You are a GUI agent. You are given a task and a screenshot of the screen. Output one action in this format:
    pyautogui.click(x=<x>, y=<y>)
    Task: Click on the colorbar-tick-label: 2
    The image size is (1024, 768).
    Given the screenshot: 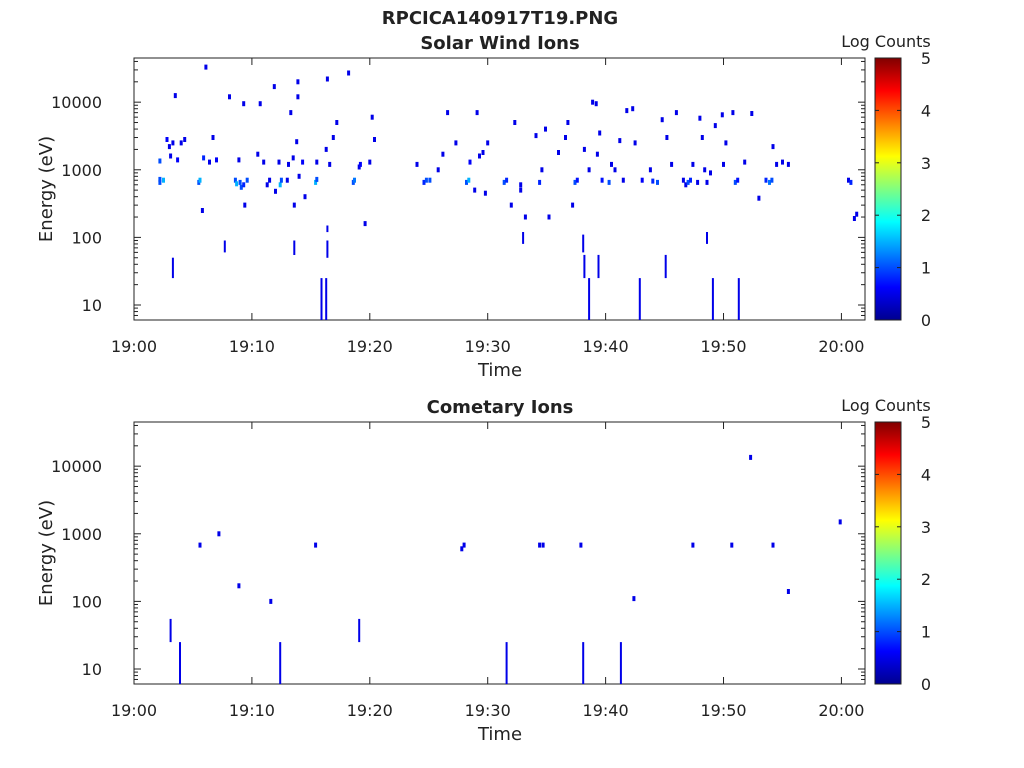 What is the action you would take?
    pyautogui.click(x=926, y=215)
    